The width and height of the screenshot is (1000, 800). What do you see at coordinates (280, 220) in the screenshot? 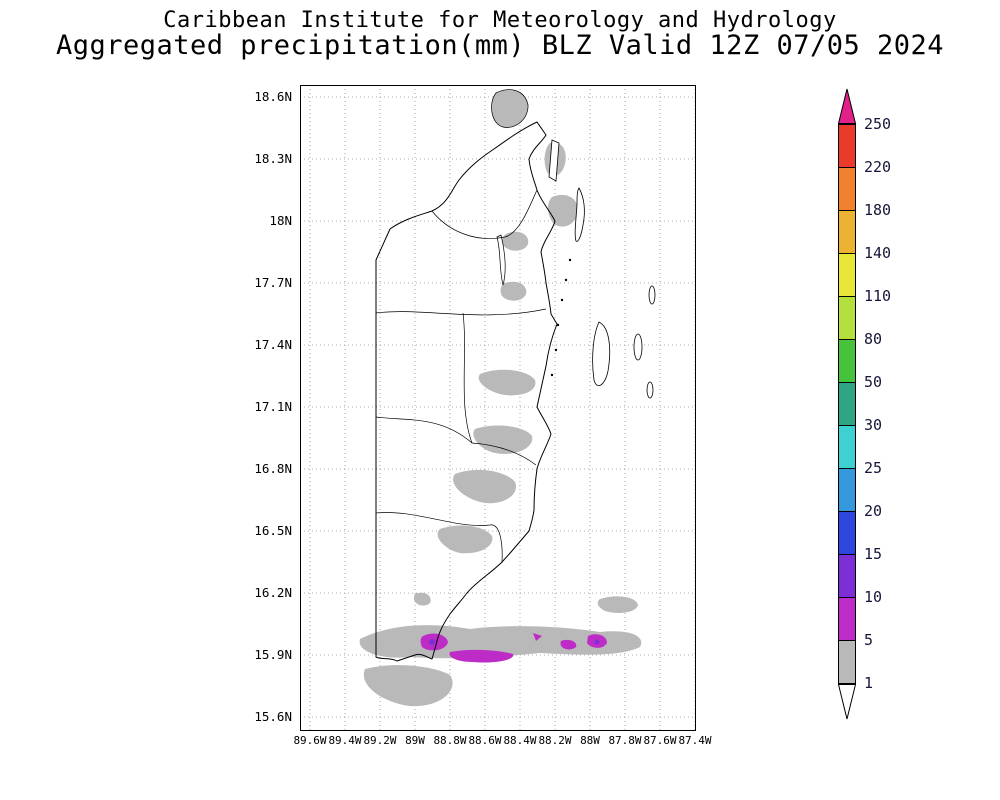
I see `lat-tick-label: 18N` at bounding box center [280, 220].